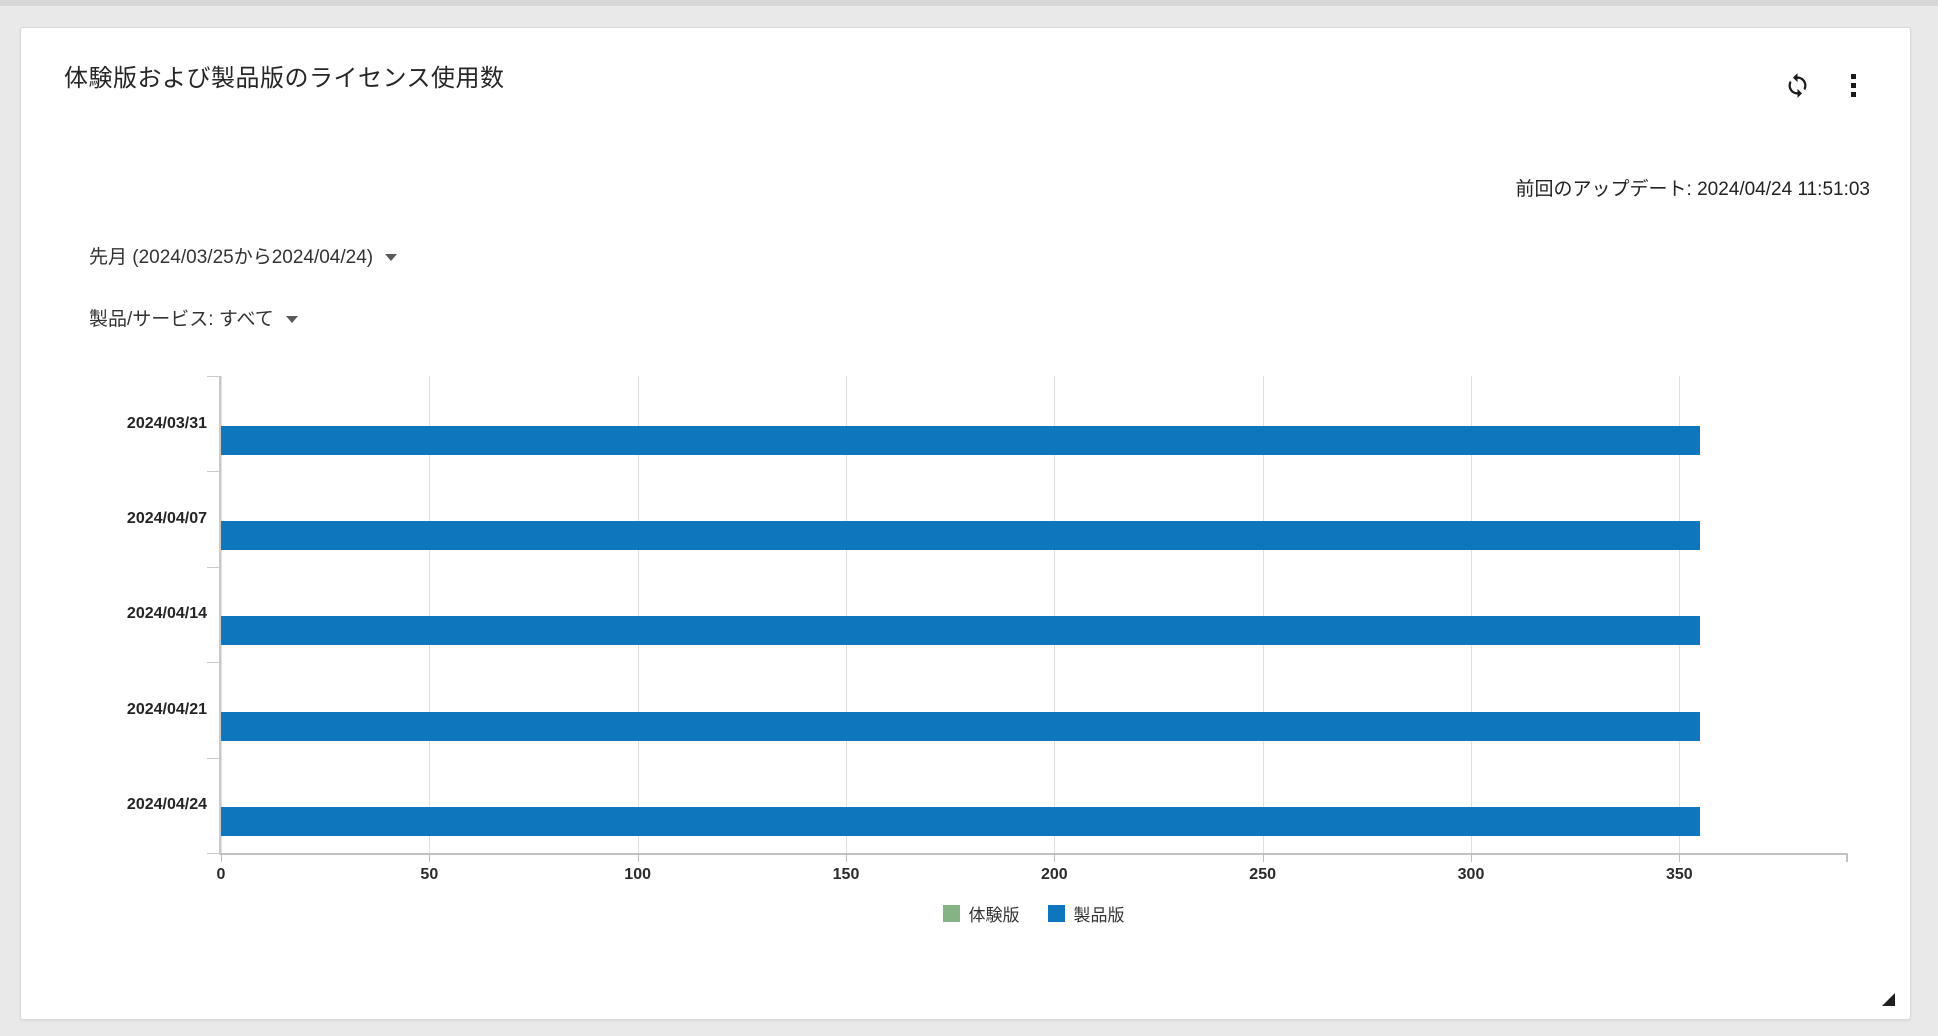 The height and width of the screenshot is (1036, 1938). Describe the element at coordinates (166, 805) in the screenshot. I see `y-axis-label: 2024/04/24` at that location.